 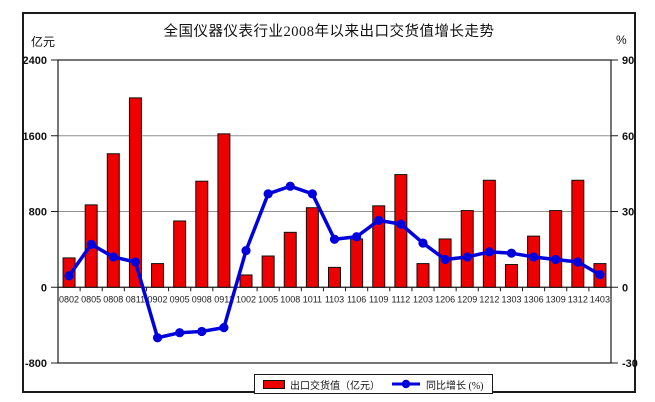 What do you see at coordinates (600, 299) in the screenshot?
I see `svg-text: 1403` at bounding box center [600, 299].